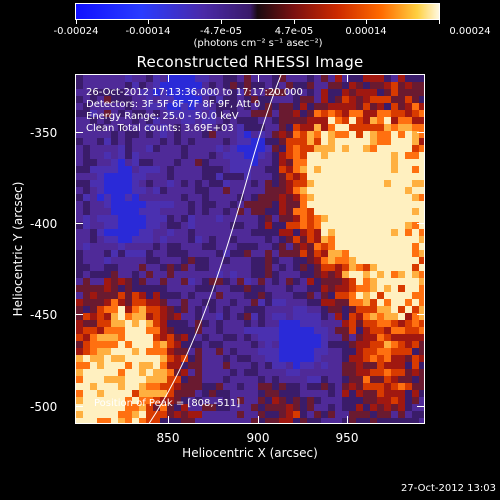  I want to click on x-tick-label: 850, so click(168, 438).